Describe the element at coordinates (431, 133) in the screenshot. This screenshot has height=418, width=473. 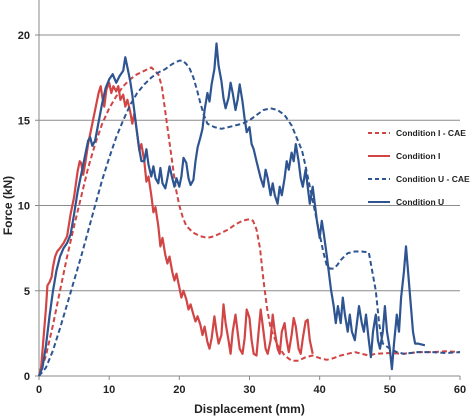
I see `legend-label: Condition I - CAE` at that location.